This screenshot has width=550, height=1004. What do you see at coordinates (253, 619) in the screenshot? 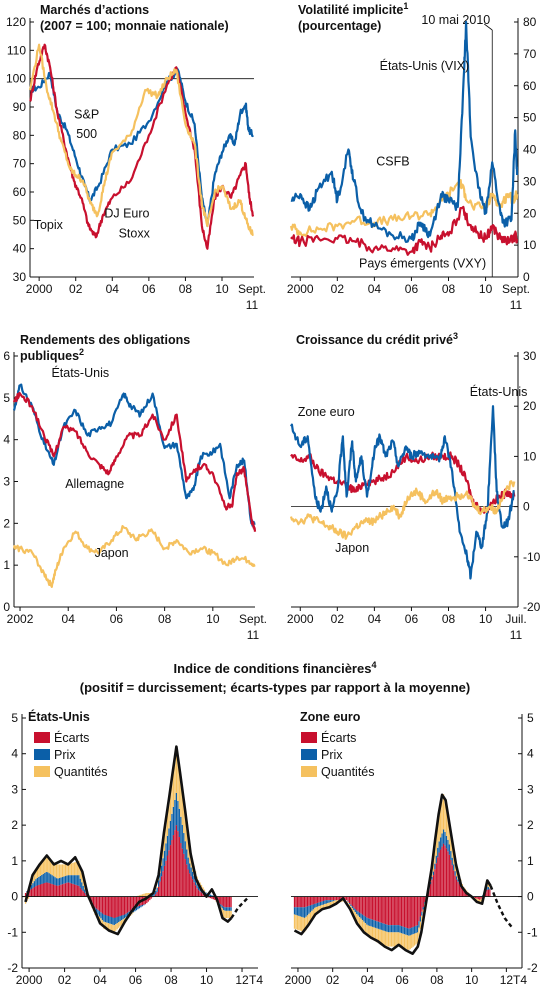
I see `x-end-label: Sept.` at bounding box center [253, 619].